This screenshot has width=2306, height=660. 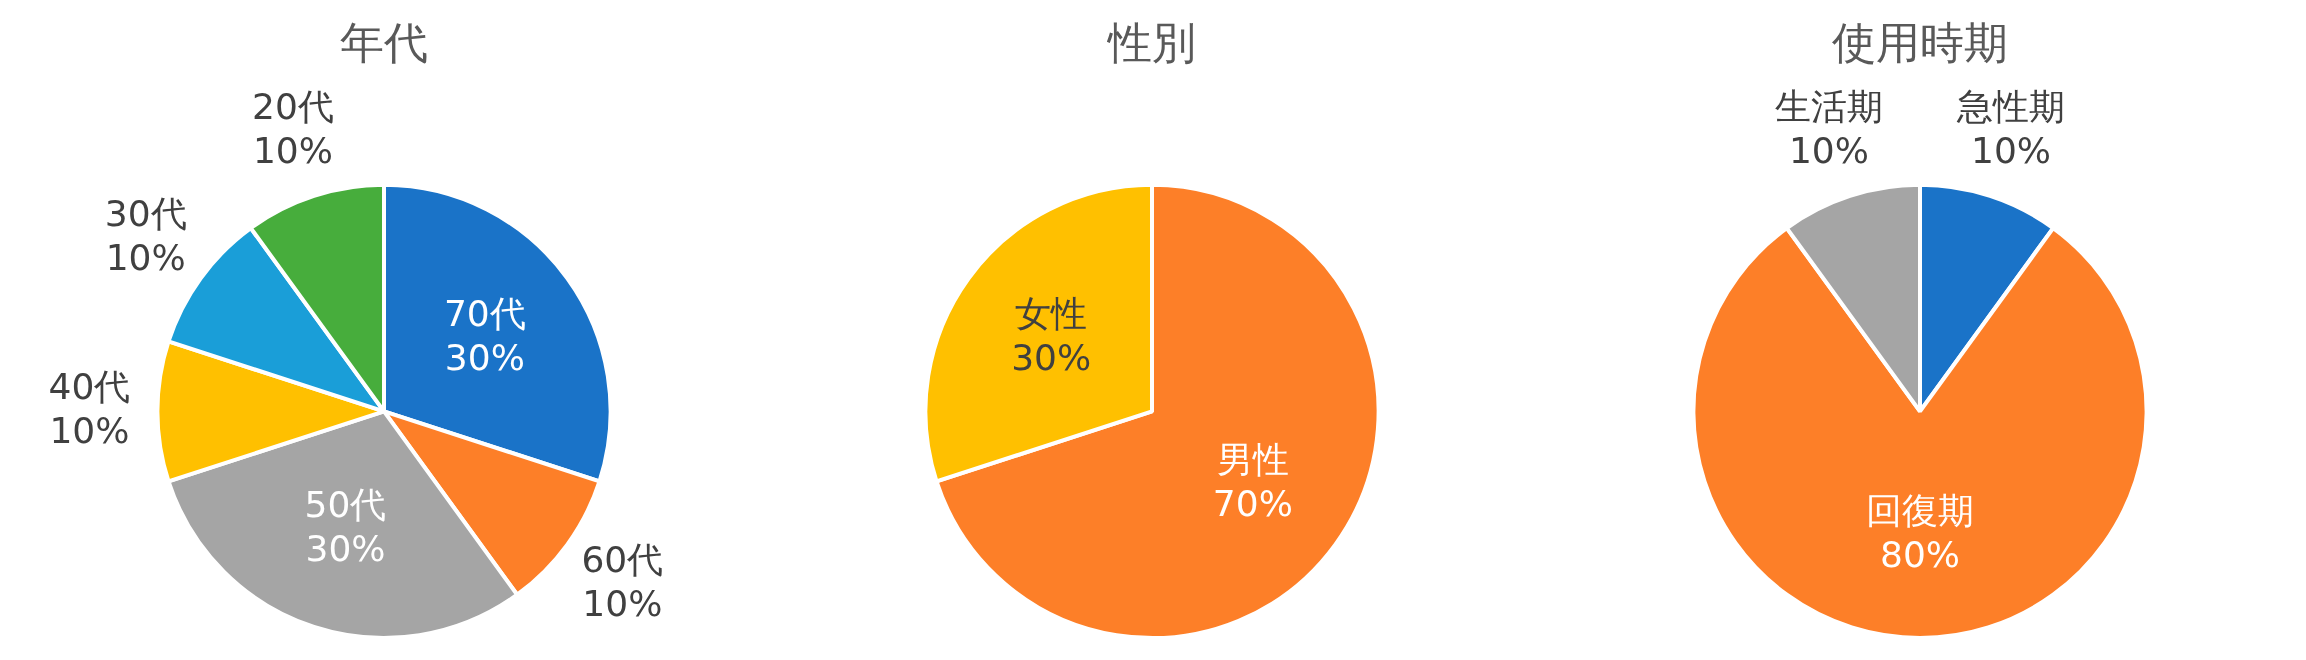 I want to click on slice-label: 70代, so click(x=484, y=313).